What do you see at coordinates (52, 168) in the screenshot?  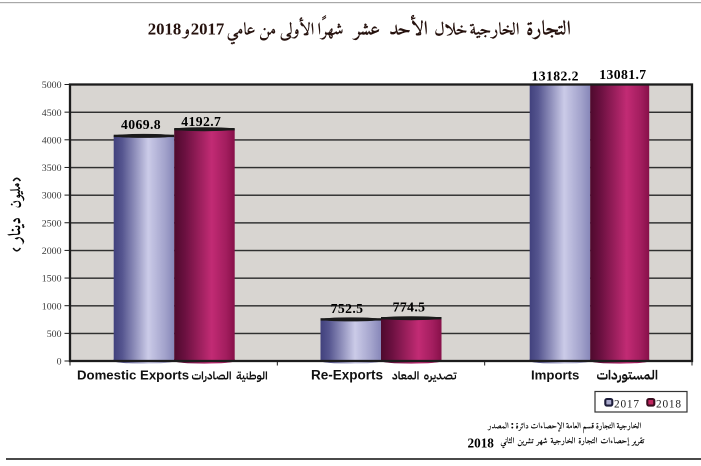 I see `svg-text: 3500` at bounding box center [52, 168].